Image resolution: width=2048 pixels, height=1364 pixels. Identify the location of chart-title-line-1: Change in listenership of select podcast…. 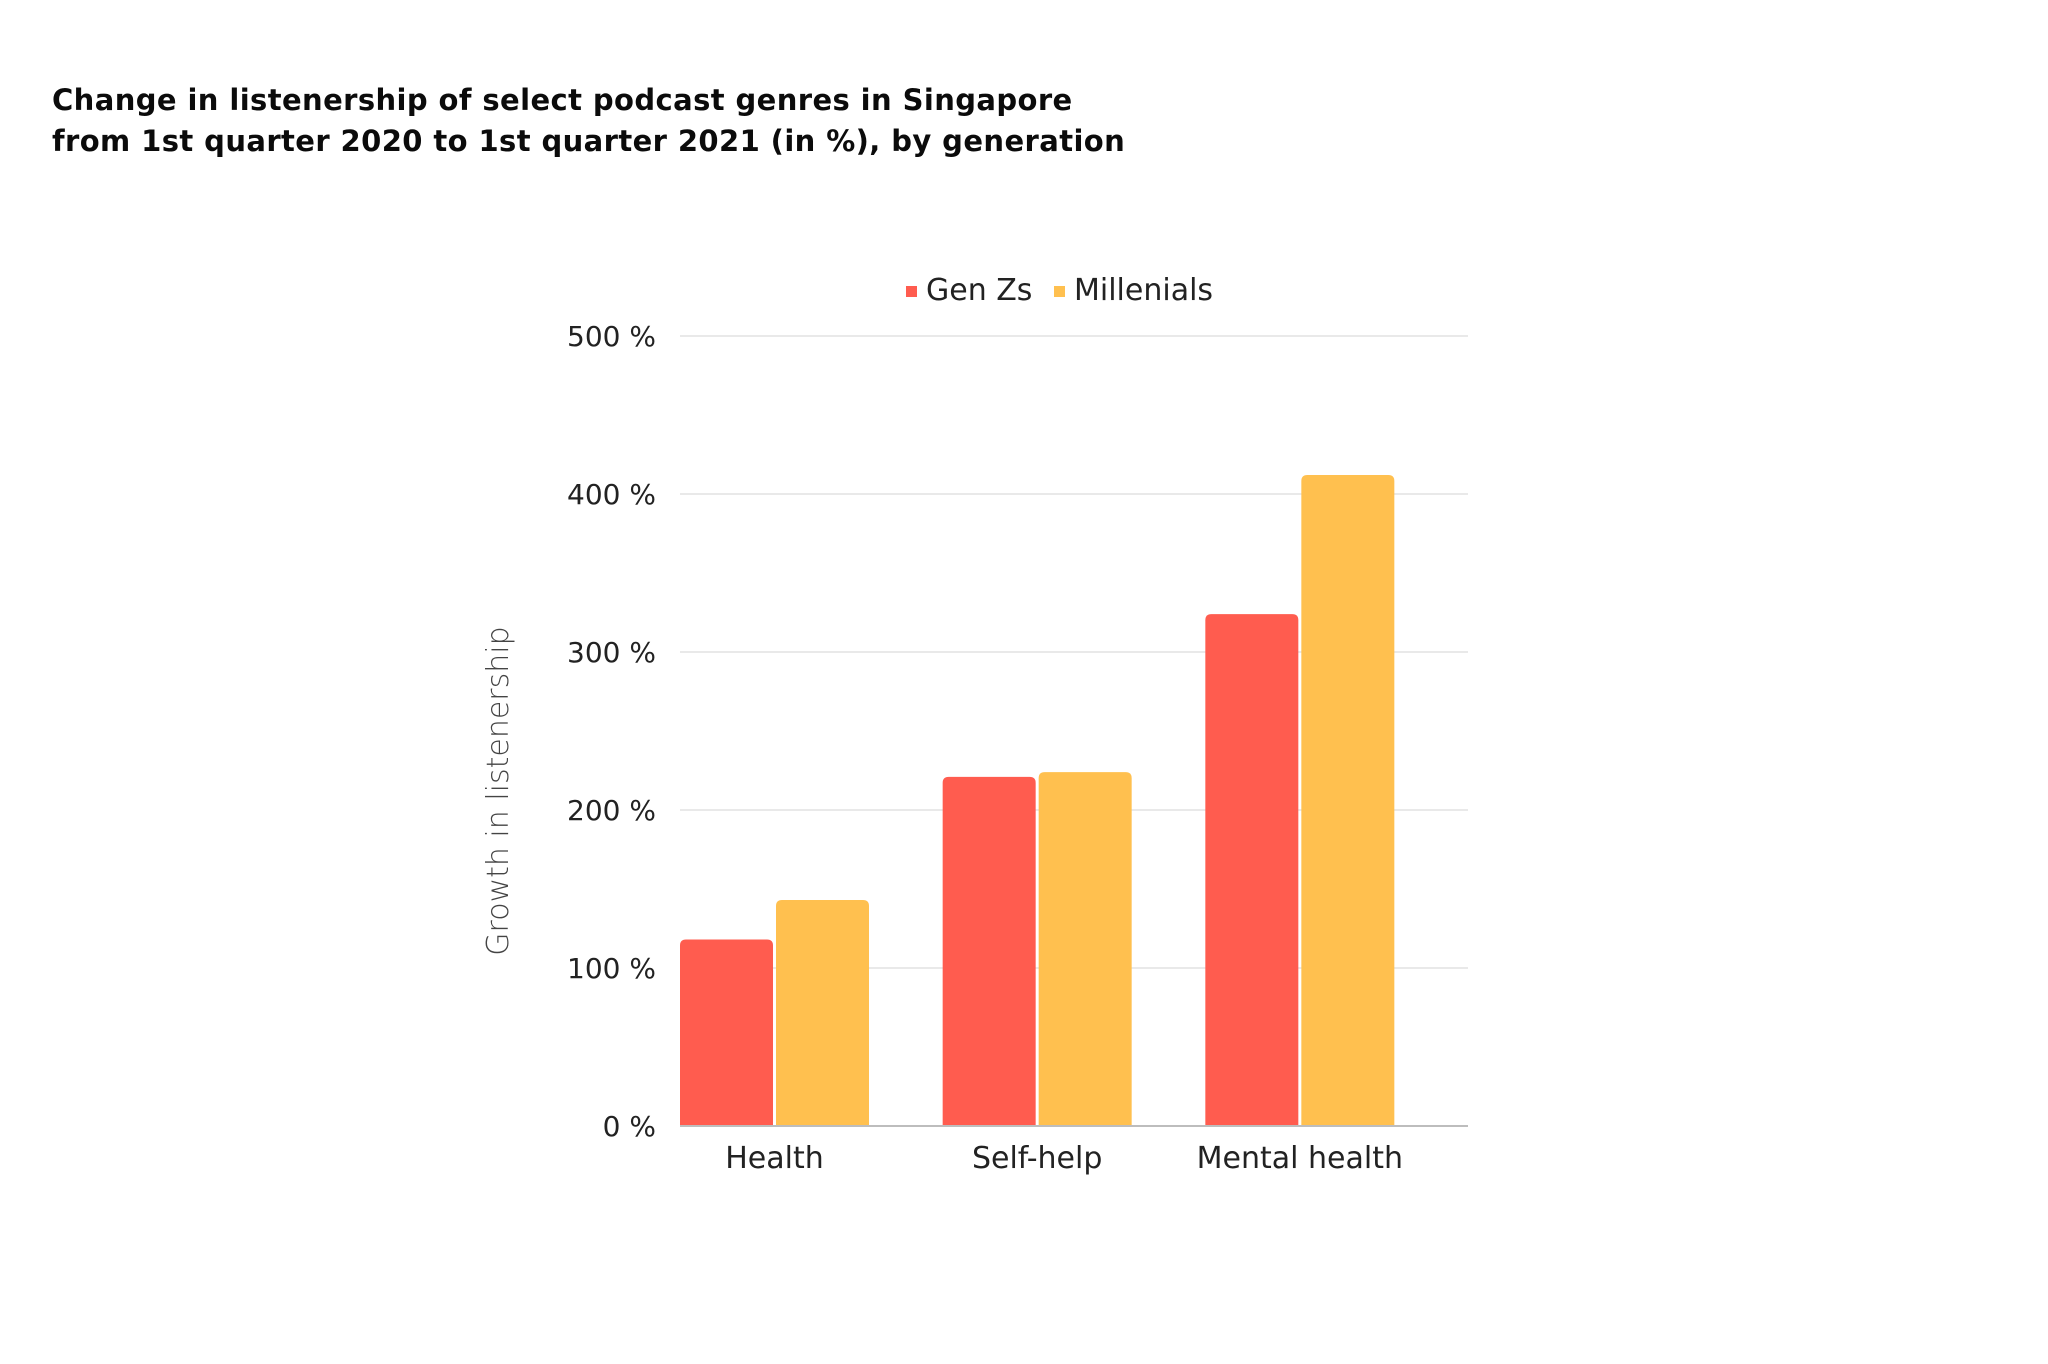
(562, 100).